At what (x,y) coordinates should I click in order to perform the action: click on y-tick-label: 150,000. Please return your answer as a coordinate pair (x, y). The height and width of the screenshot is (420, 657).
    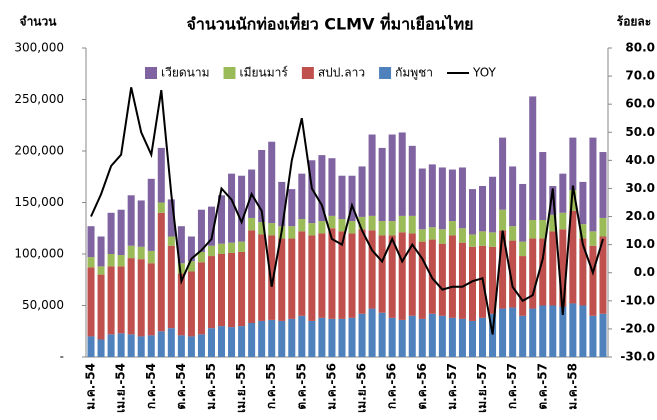
    Looking at the image, I should click on (39, 202).